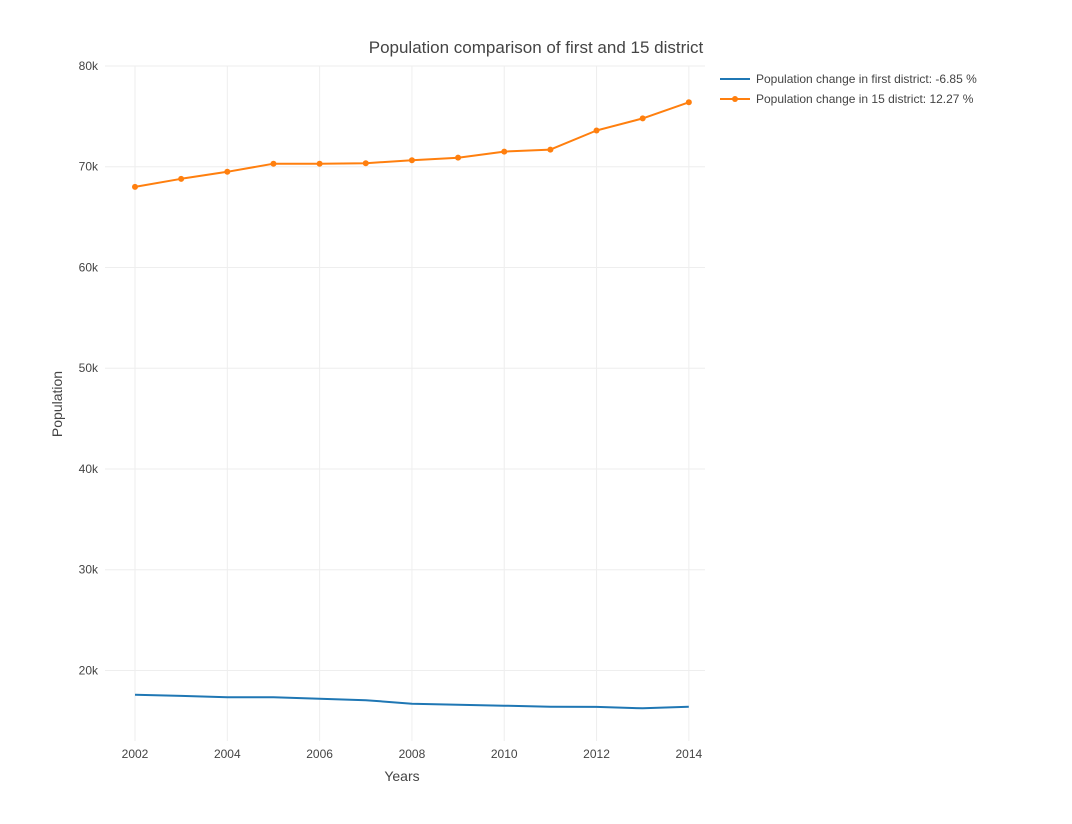 The height and width of the screenshot is (824, 1072). I want to click on y-tick-label: 30k, so click(89, 570).